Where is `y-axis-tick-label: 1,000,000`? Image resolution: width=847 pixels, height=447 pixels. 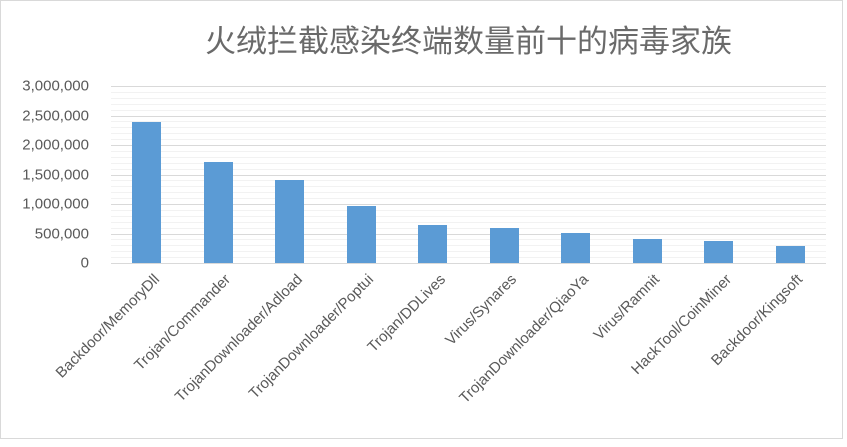
y-axis-tick-label: 1,000,000 is located at coordinates (55, 204).